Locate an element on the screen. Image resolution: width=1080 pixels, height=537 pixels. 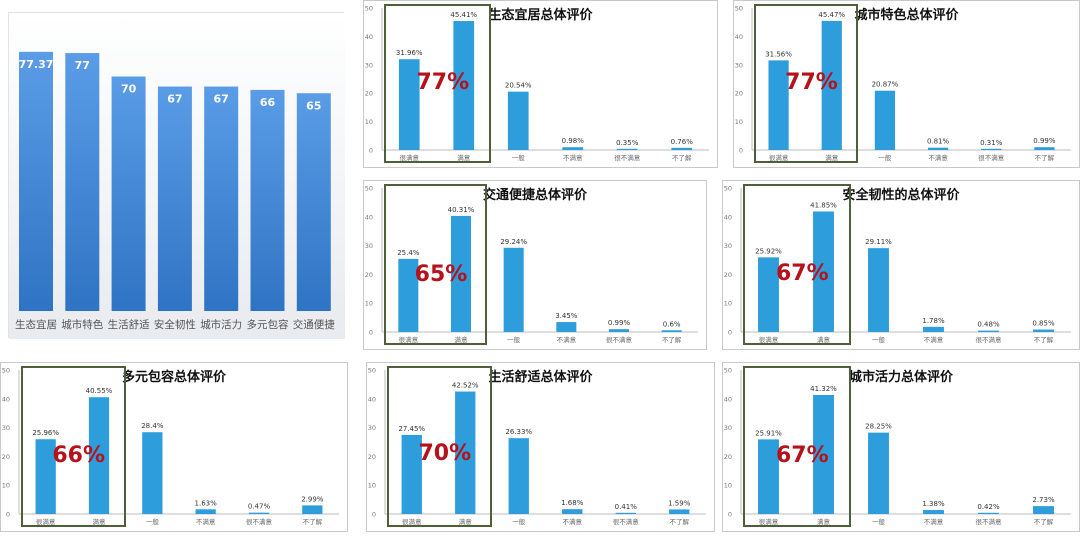
value-label: 42.52% is located at coordinates (465, 386).